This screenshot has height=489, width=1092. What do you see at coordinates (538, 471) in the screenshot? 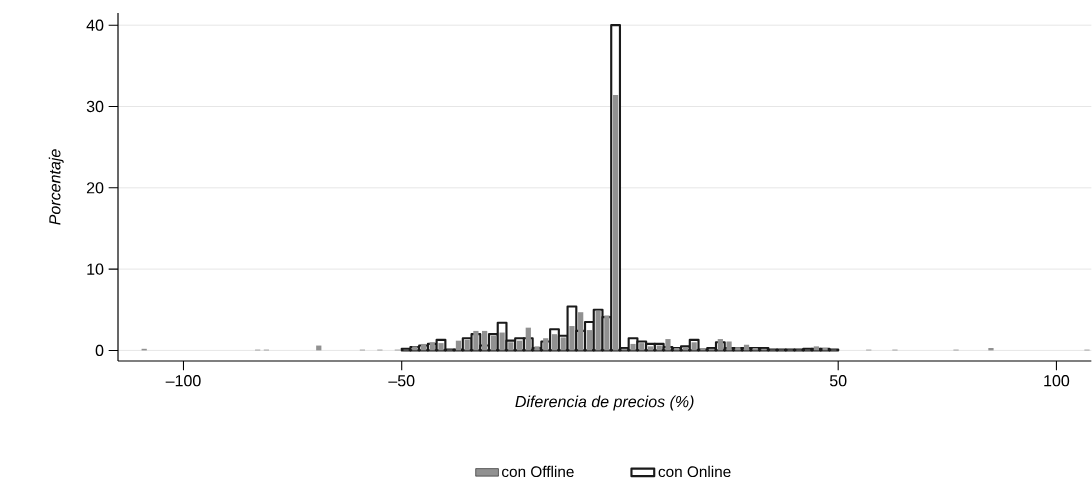
I see `legend-label: con Offline` at bounding box center [538, 471].